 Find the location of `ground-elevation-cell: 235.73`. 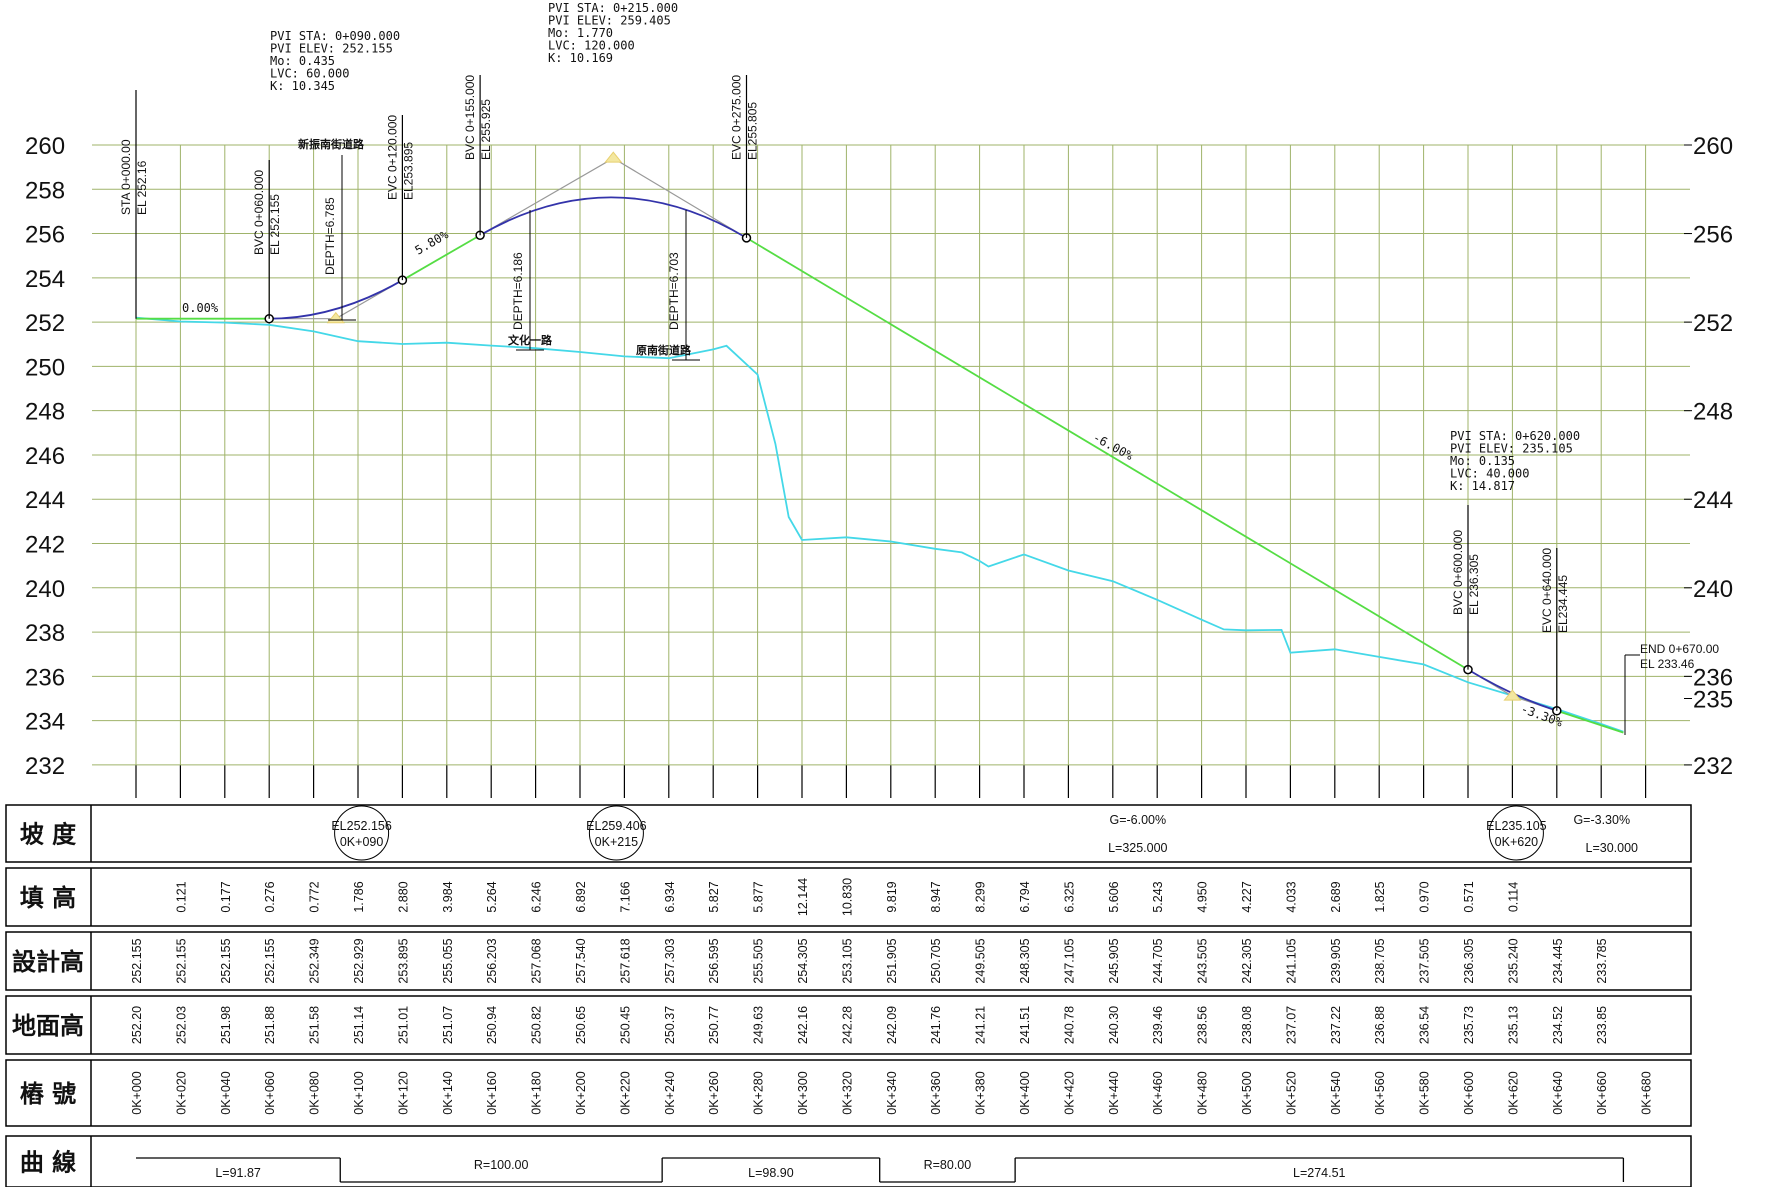

ground-elevation-cell: 235.73 is located at coordinates (1469, 1025).